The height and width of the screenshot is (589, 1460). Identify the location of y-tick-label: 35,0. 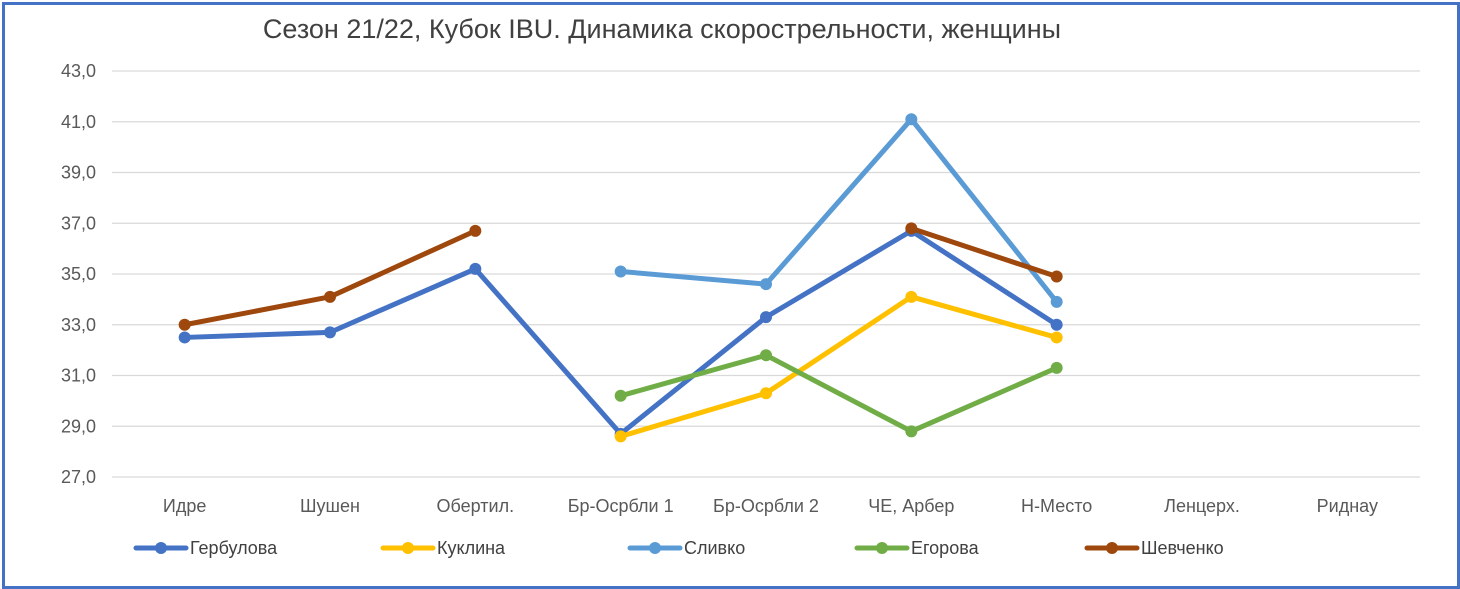
(78, 274).